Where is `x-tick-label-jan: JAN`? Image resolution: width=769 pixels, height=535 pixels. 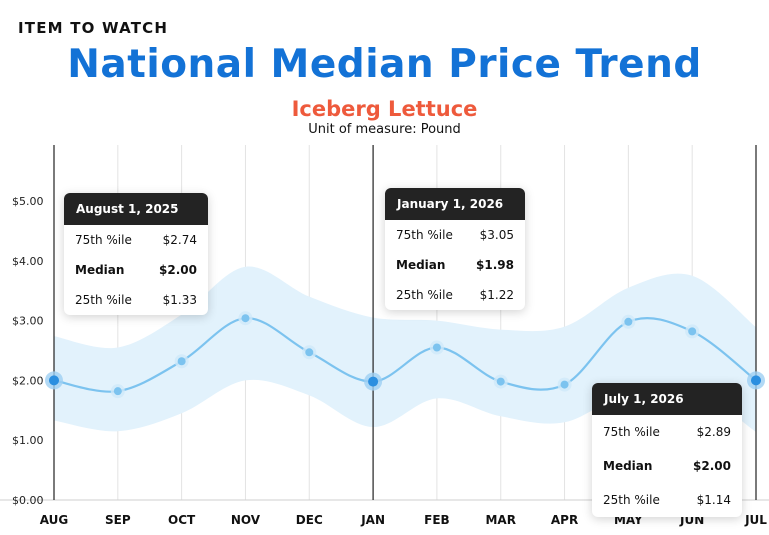
x-tick-label-jan: JAN is located at coordinates (372, 520).